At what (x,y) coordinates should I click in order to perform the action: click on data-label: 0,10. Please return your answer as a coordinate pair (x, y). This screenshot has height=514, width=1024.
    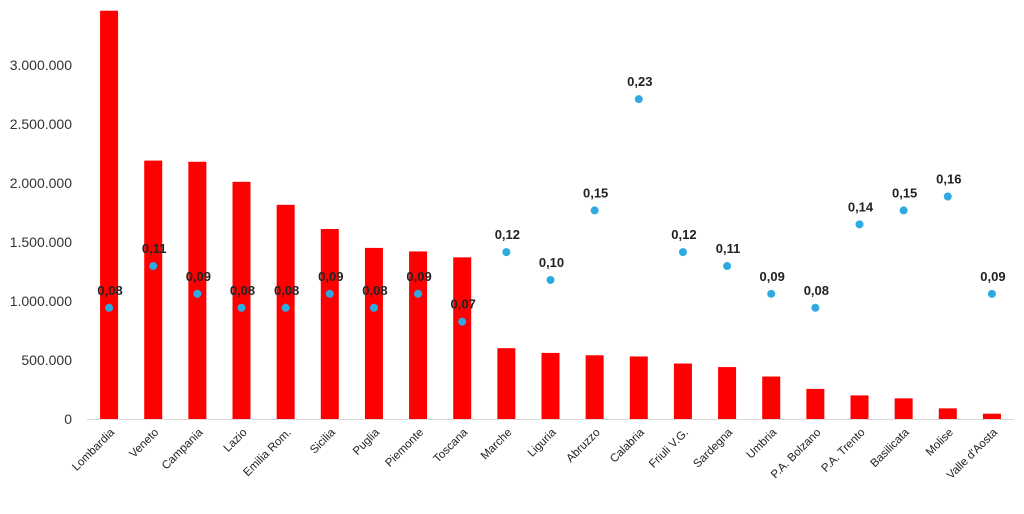
    Looking at the image, I should click on (551, 262).